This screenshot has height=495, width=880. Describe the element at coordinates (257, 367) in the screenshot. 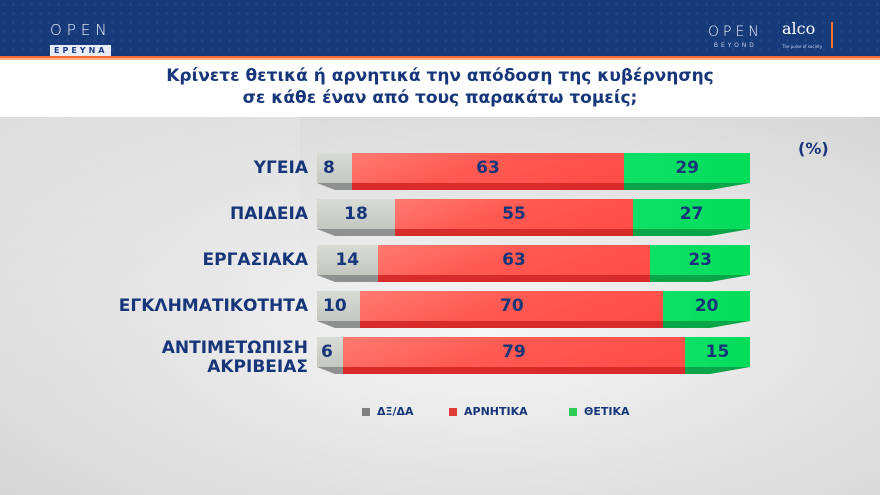

I see `row-label-line-2: ΑΚΡΙΒΕΙΑΣ` at that location.